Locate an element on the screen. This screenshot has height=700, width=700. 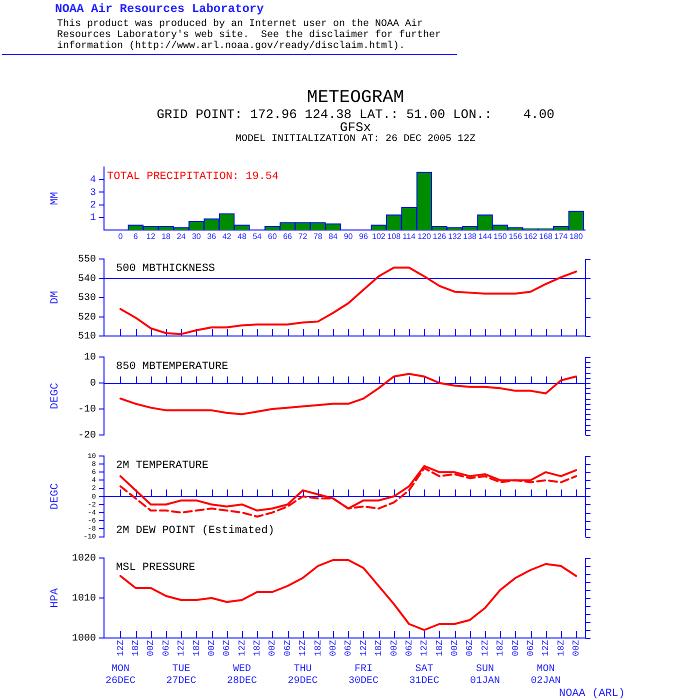
x-tick-label: 96 is located at coordinates (363, 237).